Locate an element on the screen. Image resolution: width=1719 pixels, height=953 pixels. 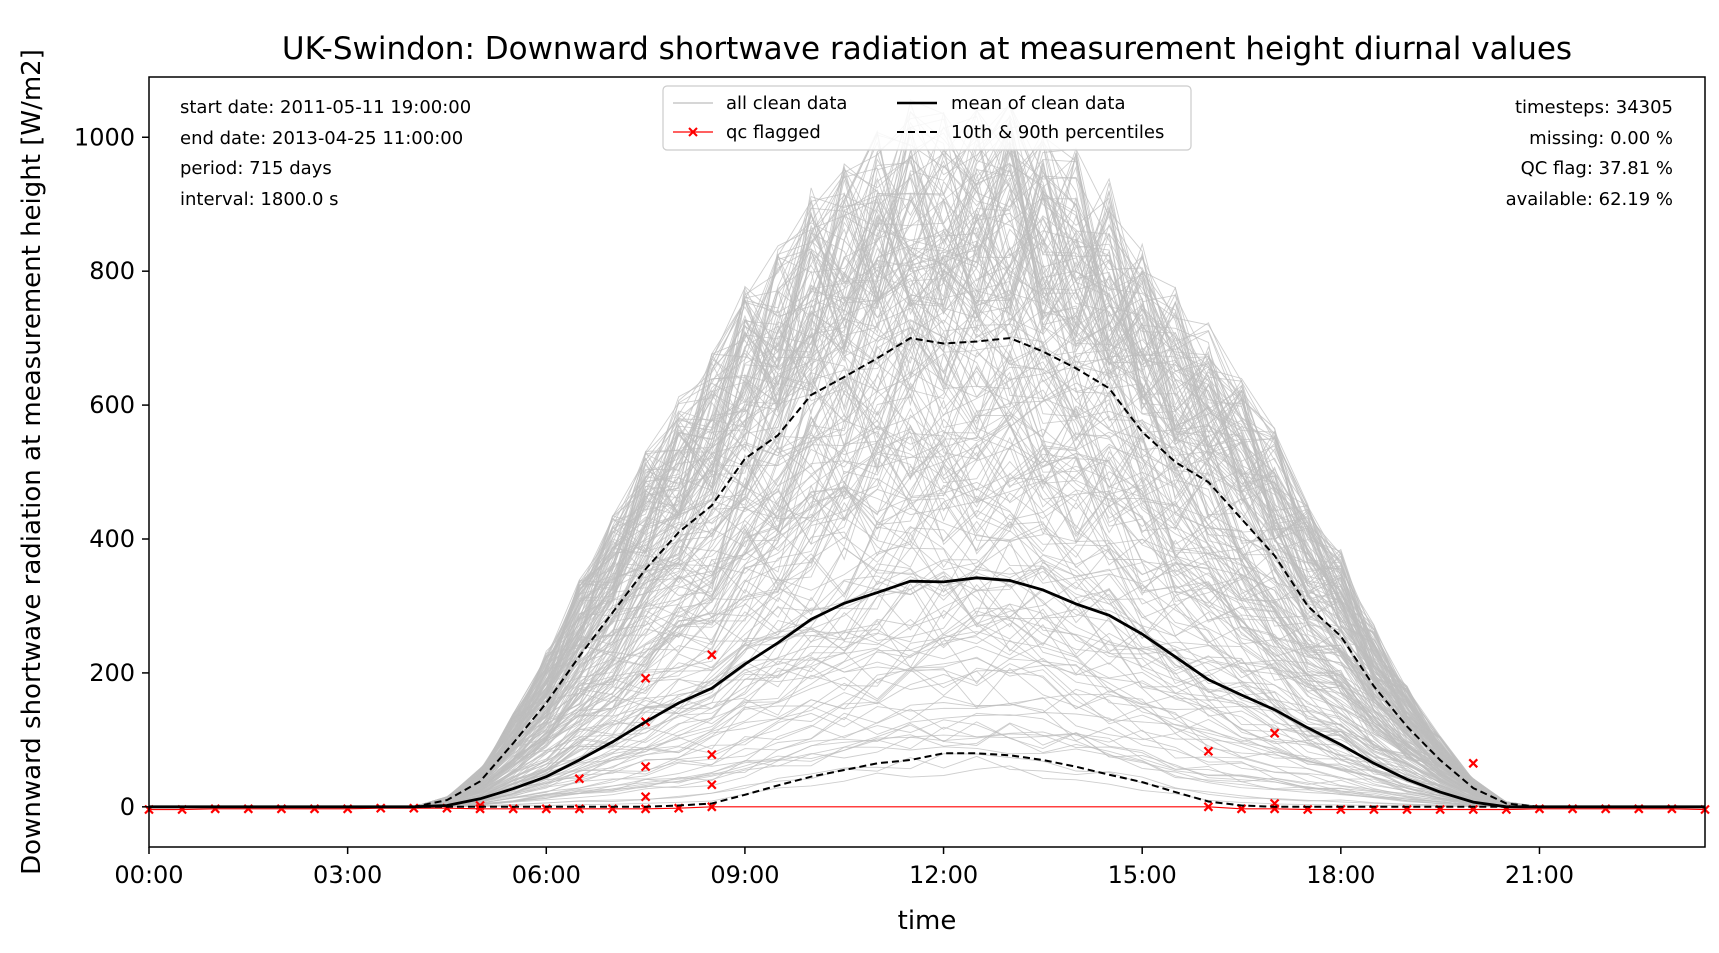
x-tick-label: 21:00 is located at coordinates (1539, 875).